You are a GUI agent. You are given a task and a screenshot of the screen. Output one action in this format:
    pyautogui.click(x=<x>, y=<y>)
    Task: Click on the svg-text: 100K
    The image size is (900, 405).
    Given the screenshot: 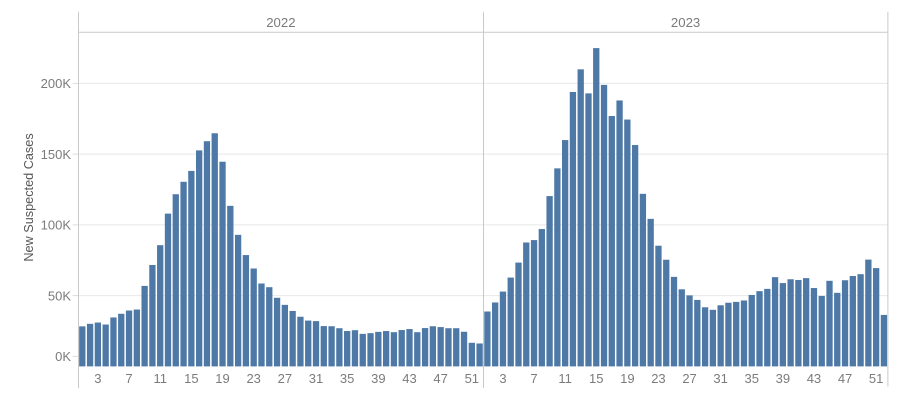 What is the action you would take?
    pyautogui.click(x=56, y=225)
    